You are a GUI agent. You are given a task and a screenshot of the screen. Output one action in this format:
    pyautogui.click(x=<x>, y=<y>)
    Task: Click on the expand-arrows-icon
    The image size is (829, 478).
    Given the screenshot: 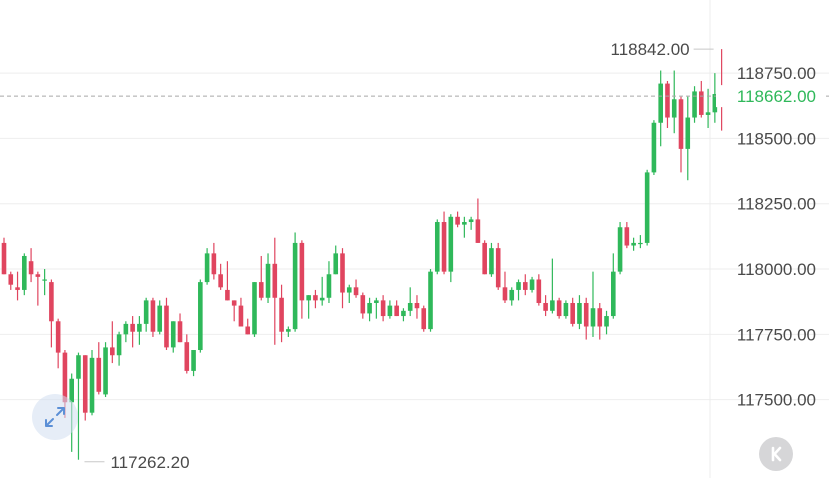 What is the action you would take?
    pyautogui.click(x=55, y=417)
    